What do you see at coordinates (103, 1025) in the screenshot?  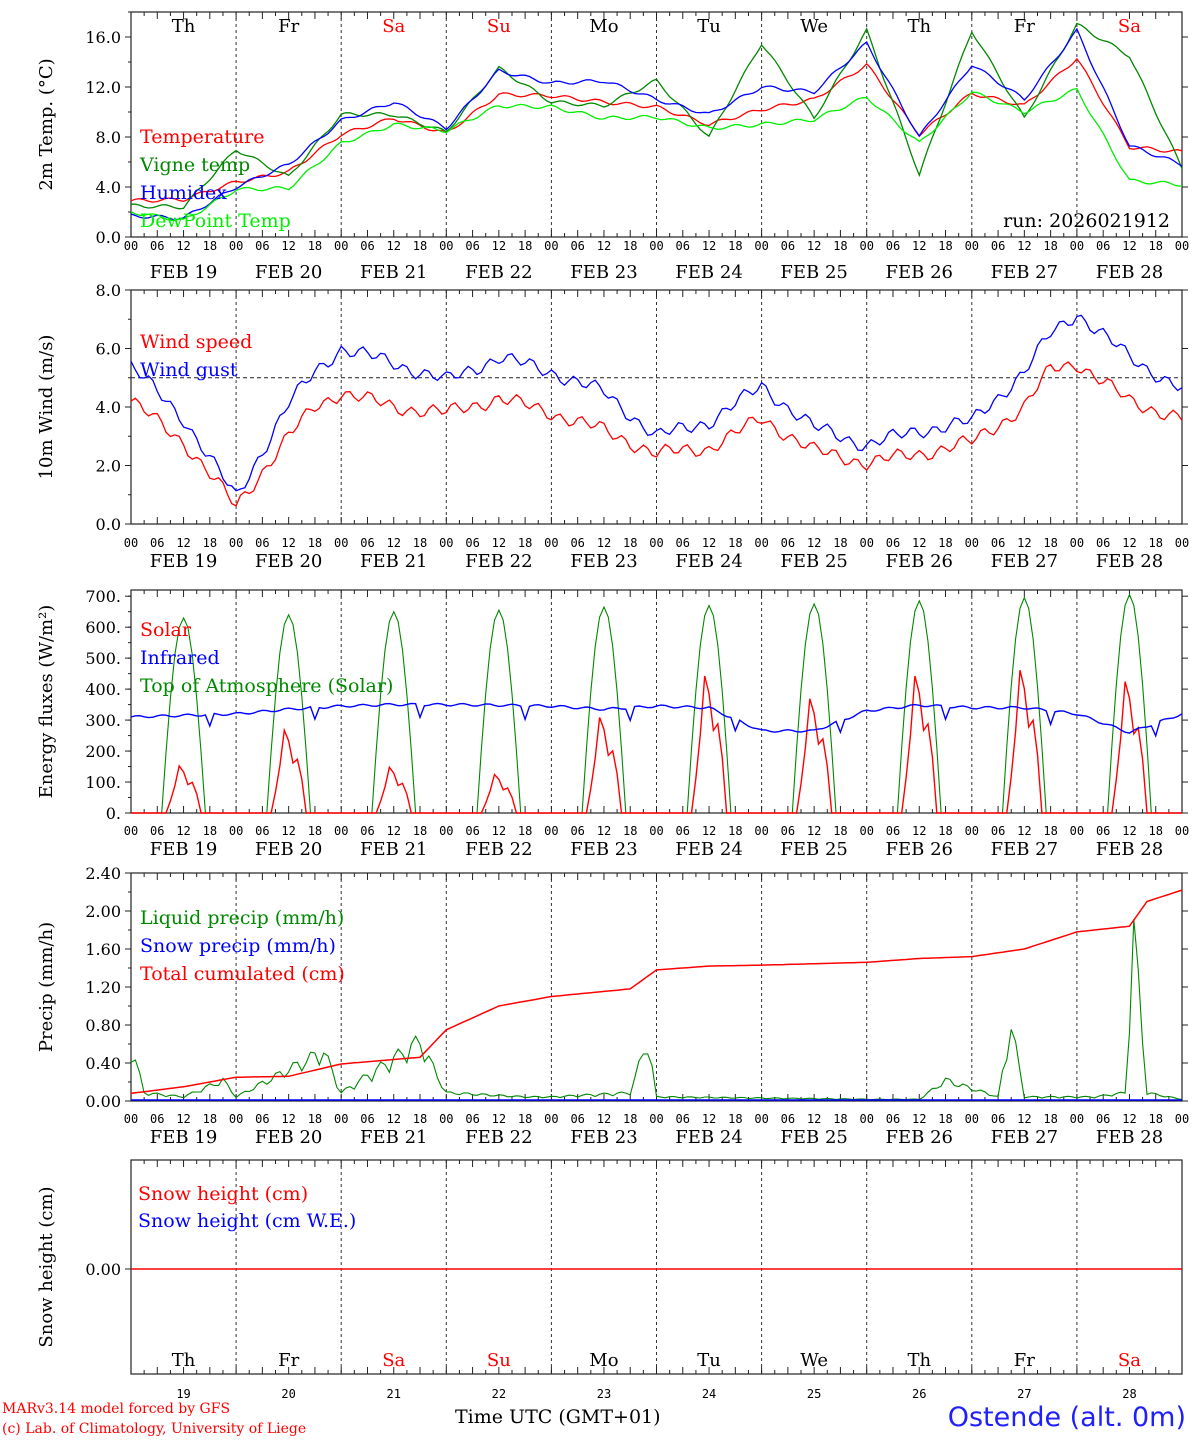 I see `panel-3-y-tick-label: 0.80` at bounding box center [103, 1025].